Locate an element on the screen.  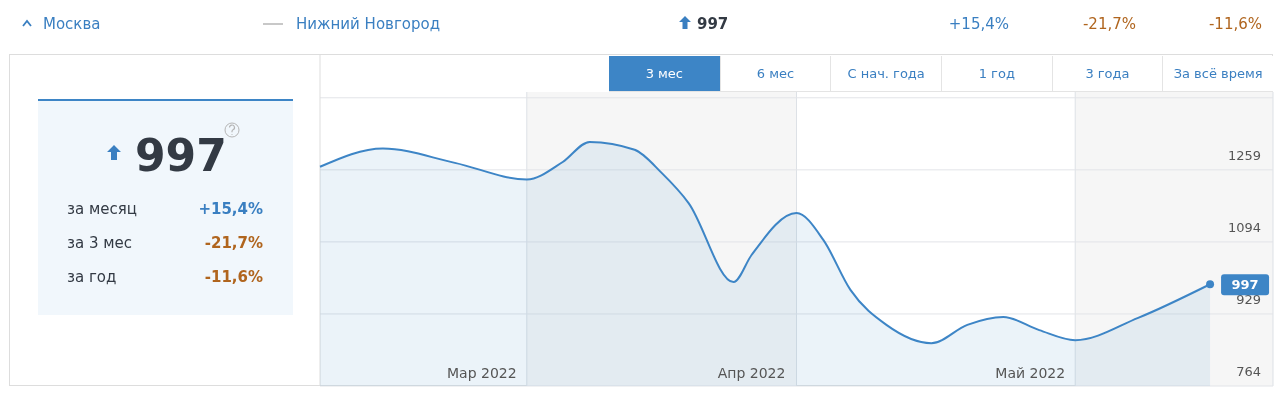
tab-button: За всё время is located at coordinates (1217, 73).